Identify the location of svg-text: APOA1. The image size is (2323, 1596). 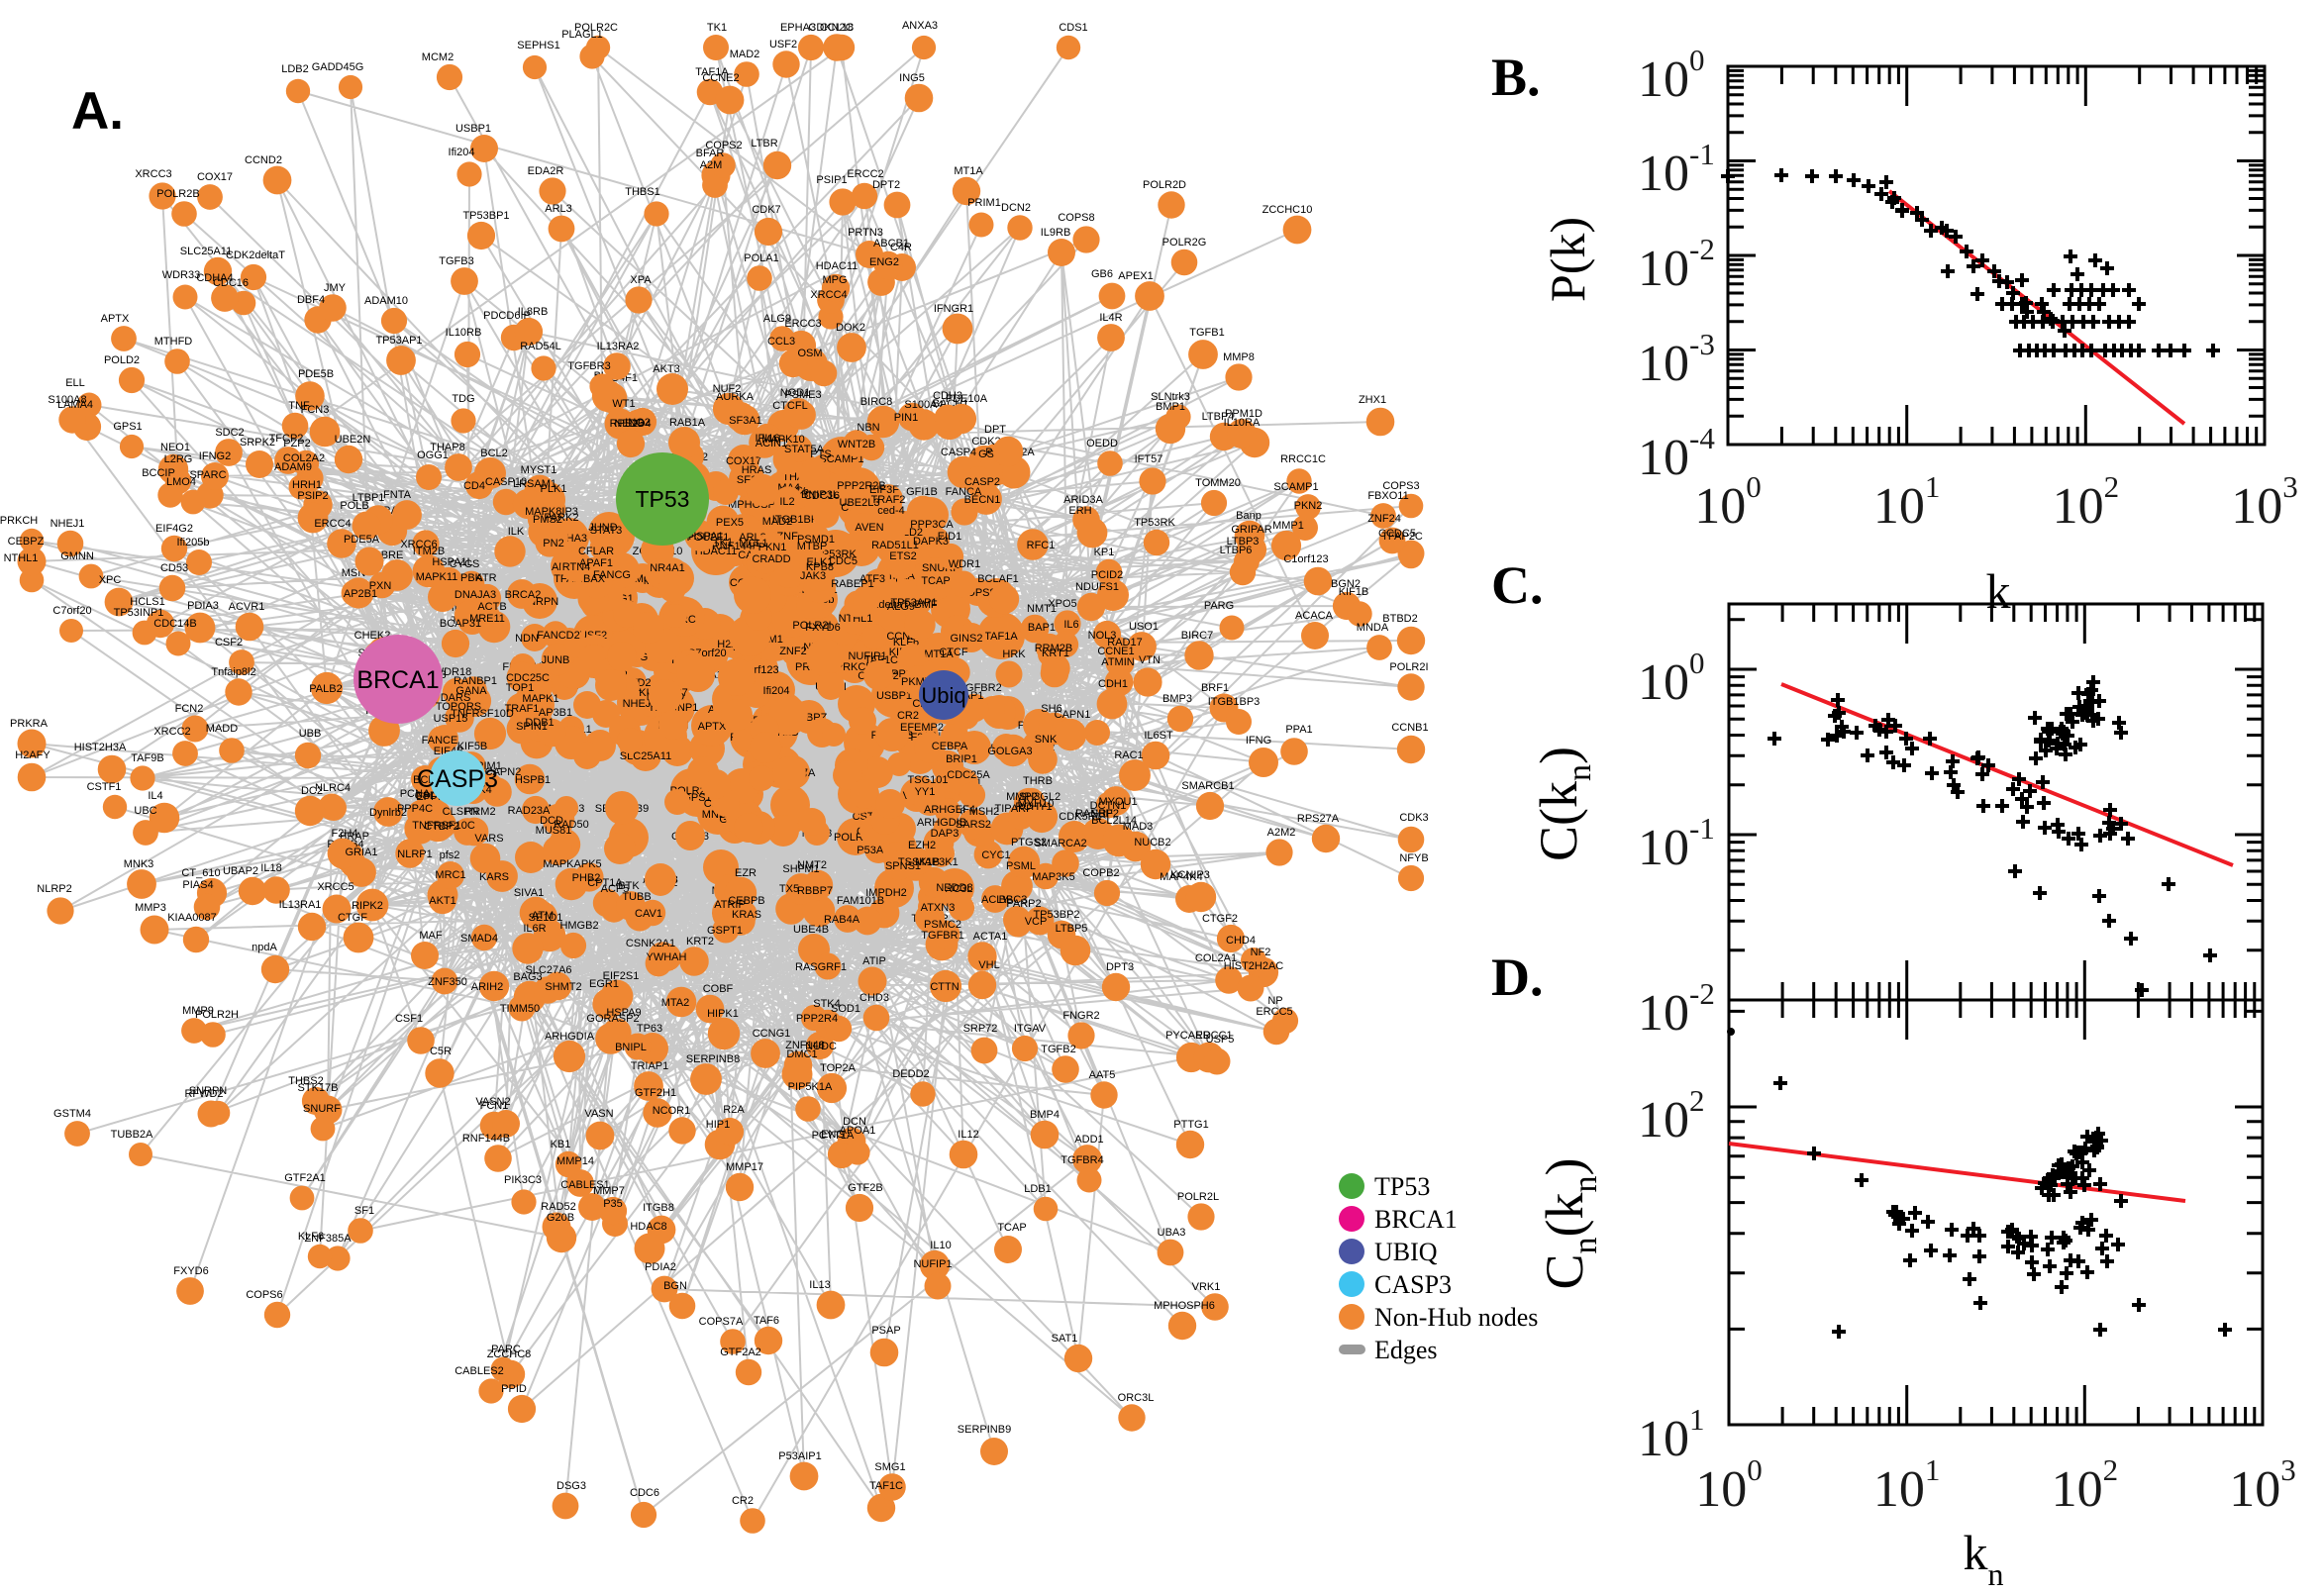
(858, 1131).